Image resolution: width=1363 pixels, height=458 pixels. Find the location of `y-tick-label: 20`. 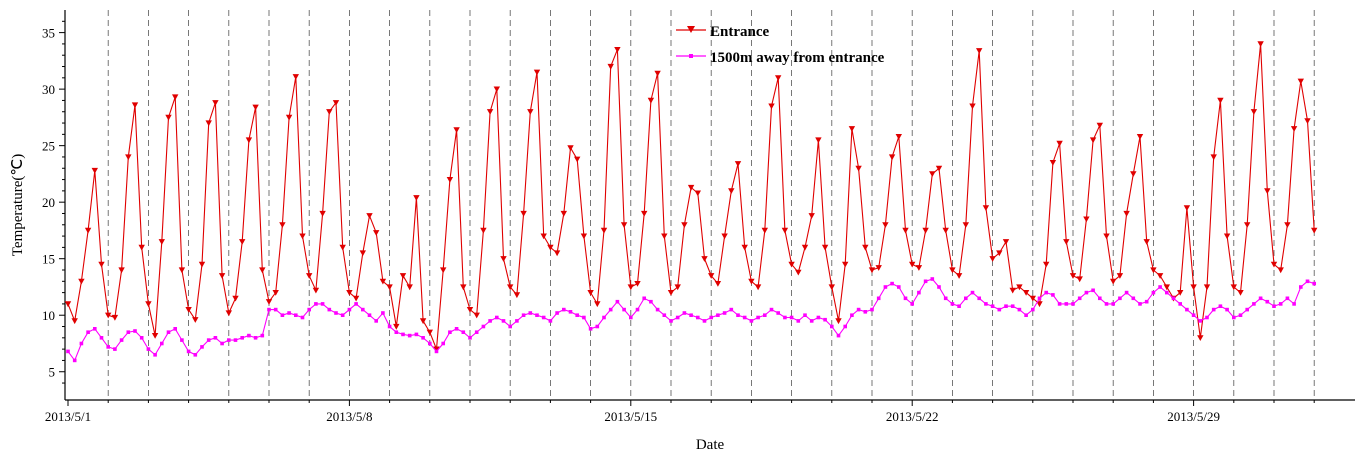

y-tick-label: 20 is located at coordinates (48, 202).